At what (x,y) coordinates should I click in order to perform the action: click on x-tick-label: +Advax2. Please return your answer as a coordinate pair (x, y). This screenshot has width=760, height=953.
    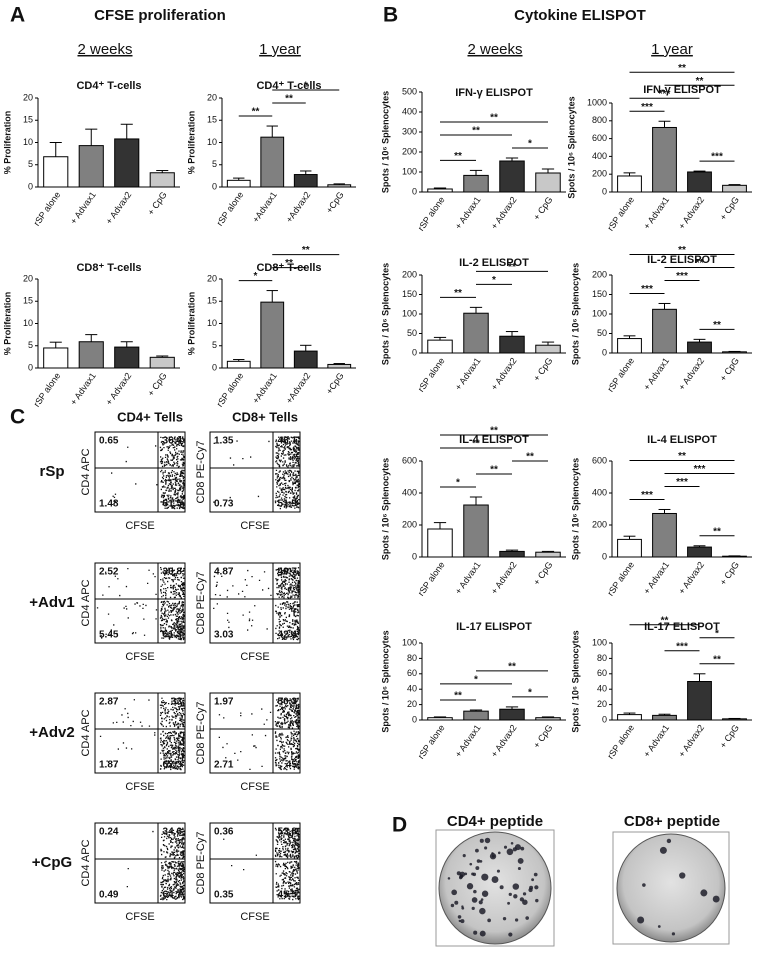
    Looking at the image, I should click on (298, 207).